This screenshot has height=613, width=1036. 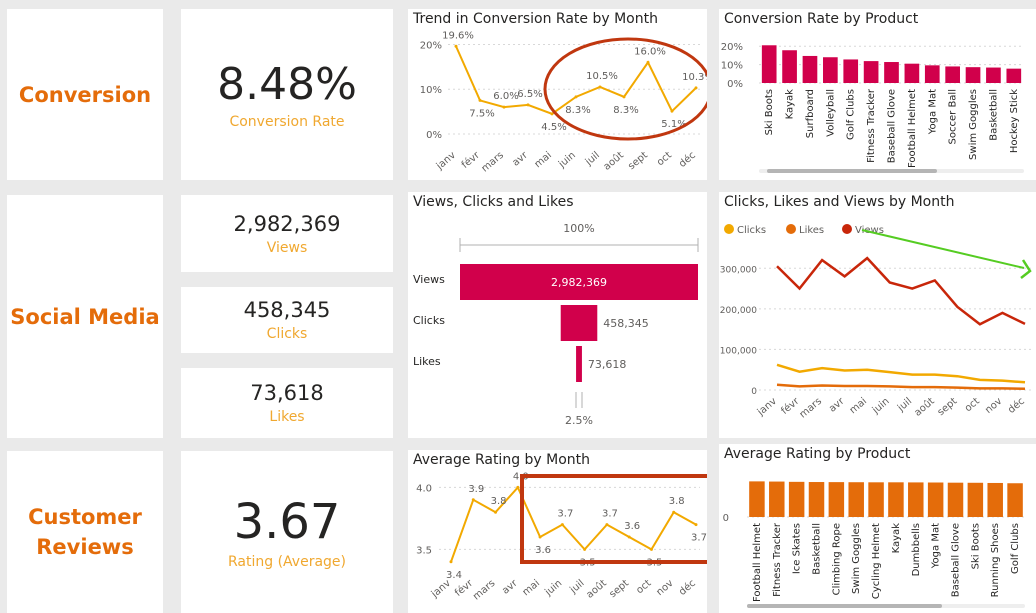 I want to click on section-conversion-label: Conversion, so click(x=85, y=94).